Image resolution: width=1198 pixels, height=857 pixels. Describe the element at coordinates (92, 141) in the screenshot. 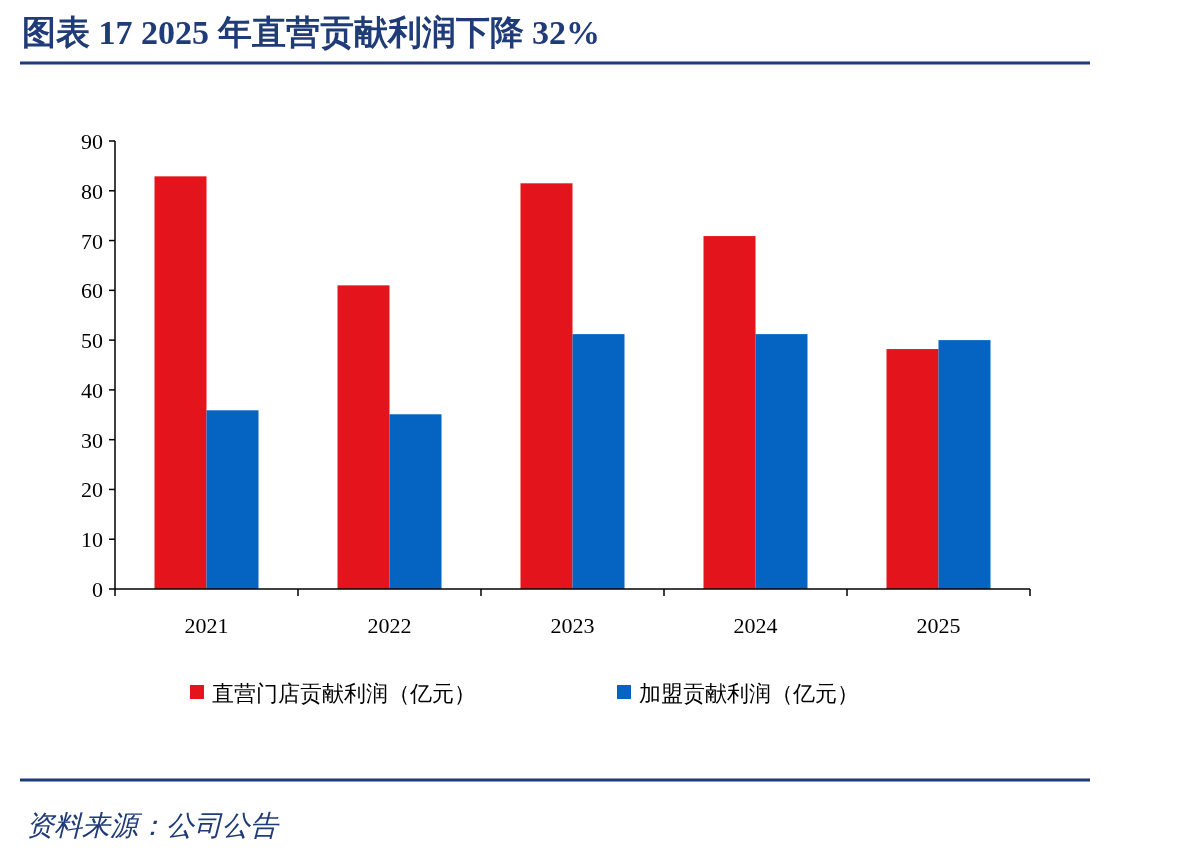

I see `y-tick-label: 90` at that location.